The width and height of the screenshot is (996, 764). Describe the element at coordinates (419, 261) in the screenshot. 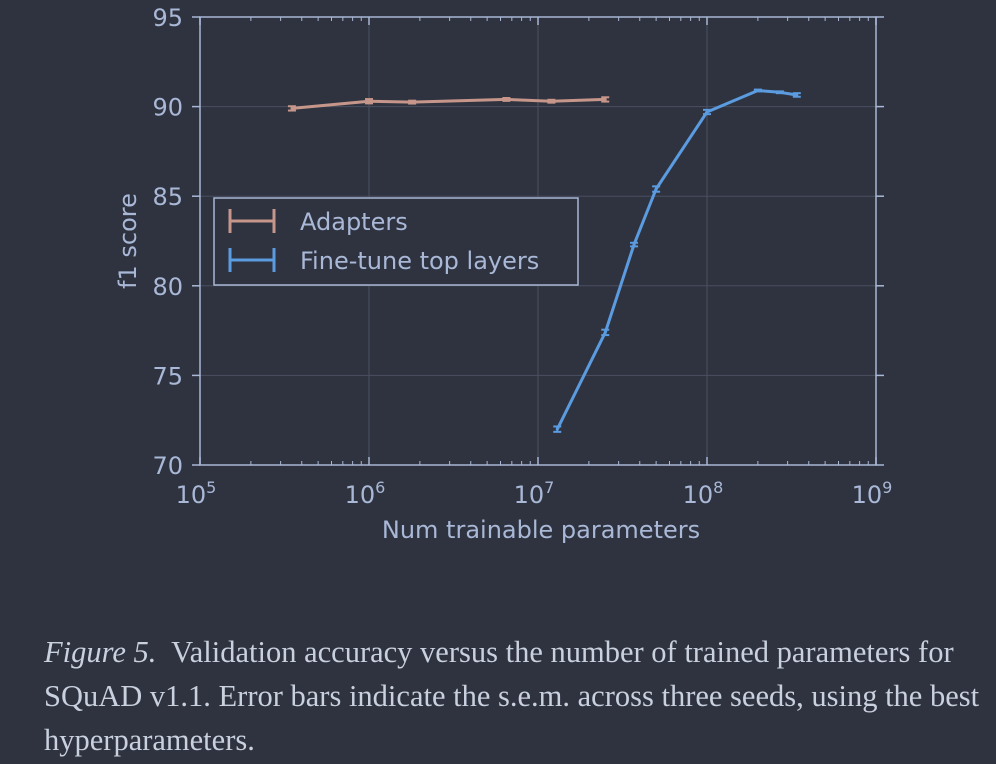

I see `legend-label: Fine-tune top layers` at that location.